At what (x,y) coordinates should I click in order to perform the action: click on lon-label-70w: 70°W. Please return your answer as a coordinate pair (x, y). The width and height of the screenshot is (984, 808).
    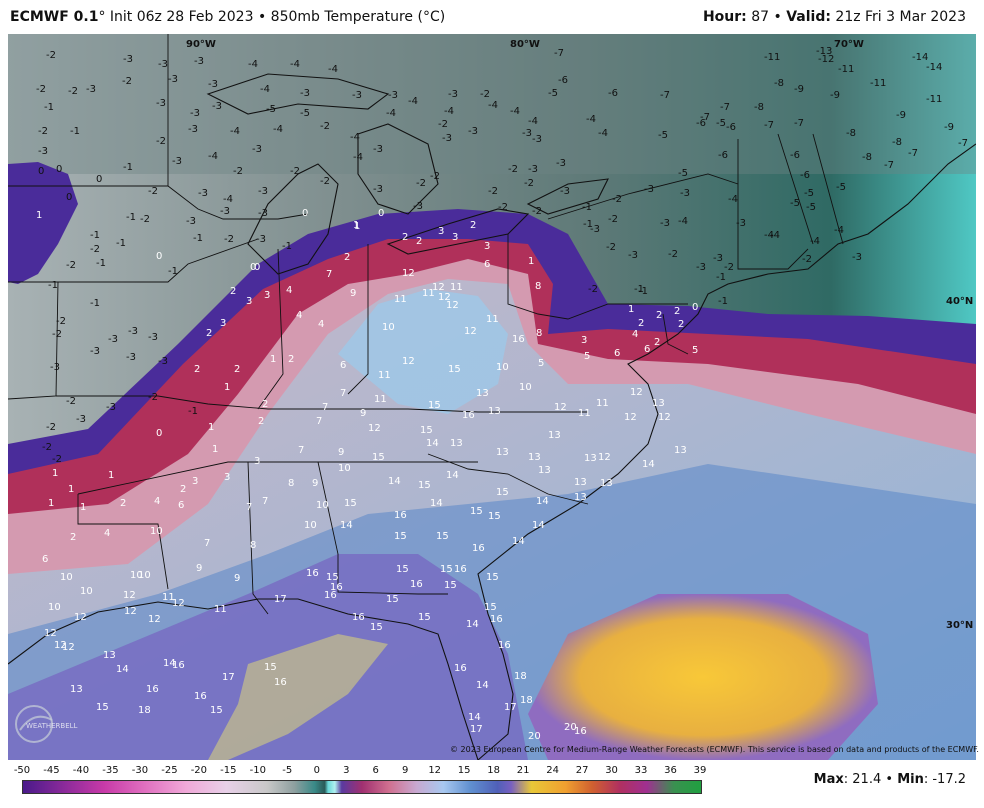
    Looking at the image, I should click on (849, 44).